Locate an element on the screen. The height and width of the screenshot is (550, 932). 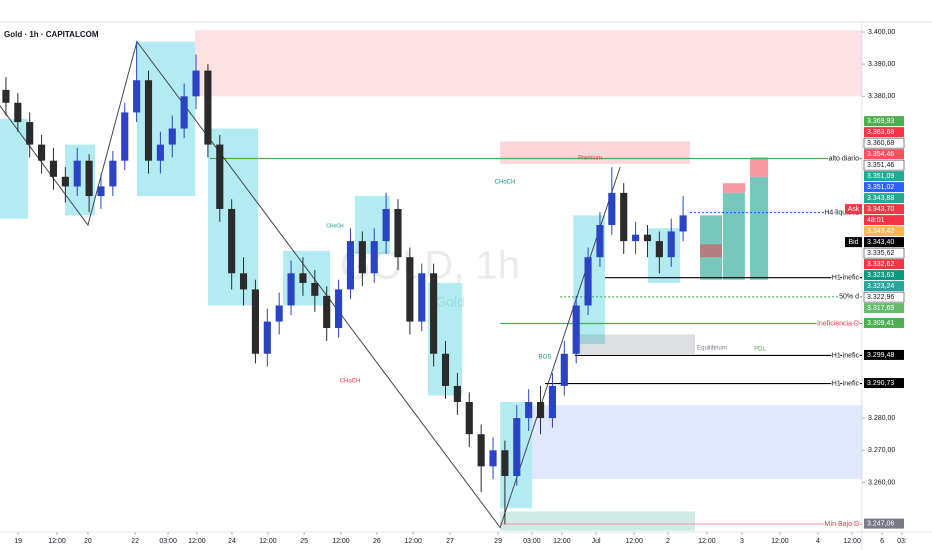
x-tick-label: Jul is located at coordinates (596, 541).